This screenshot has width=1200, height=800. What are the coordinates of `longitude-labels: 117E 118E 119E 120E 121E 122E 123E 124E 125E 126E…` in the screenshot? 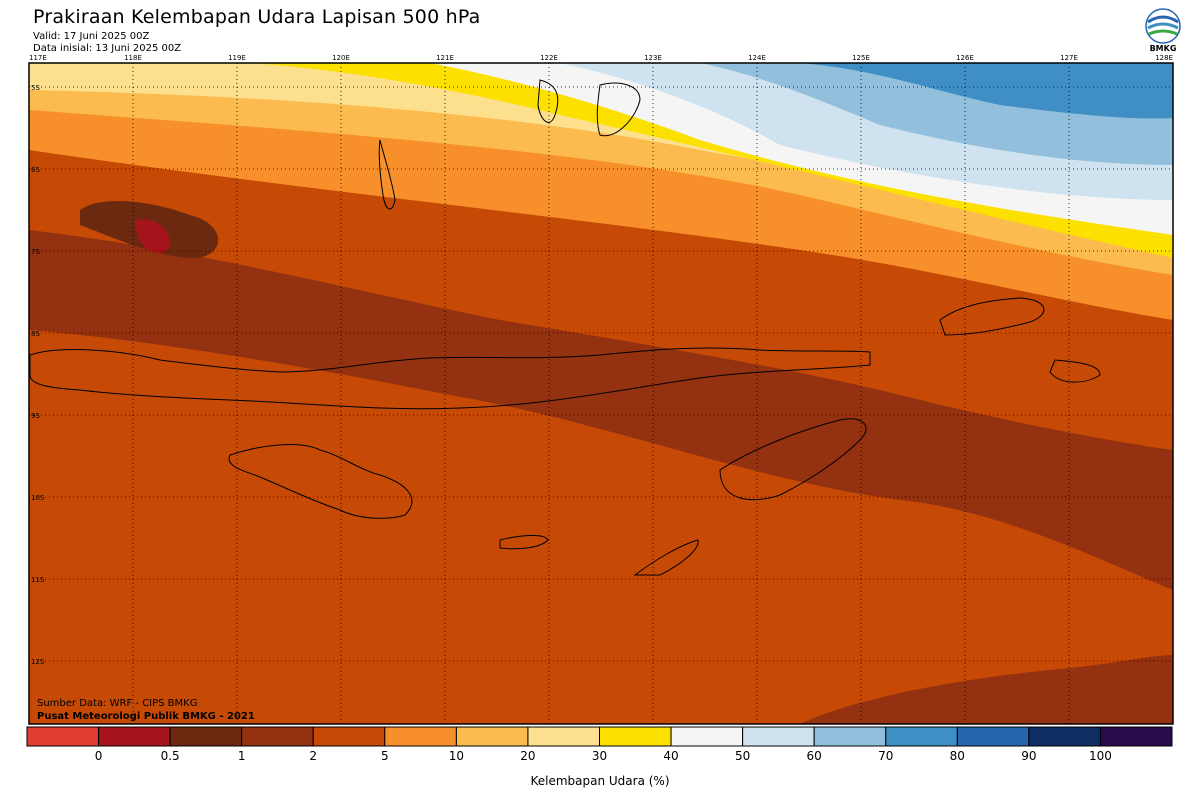 It's located at (601, 58).